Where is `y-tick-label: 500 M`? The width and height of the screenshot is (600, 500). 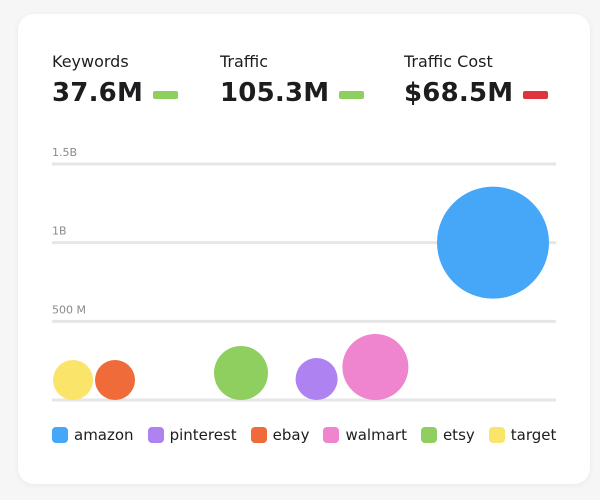
y-tick-label: 500 M is located at coordinates (69, 309).